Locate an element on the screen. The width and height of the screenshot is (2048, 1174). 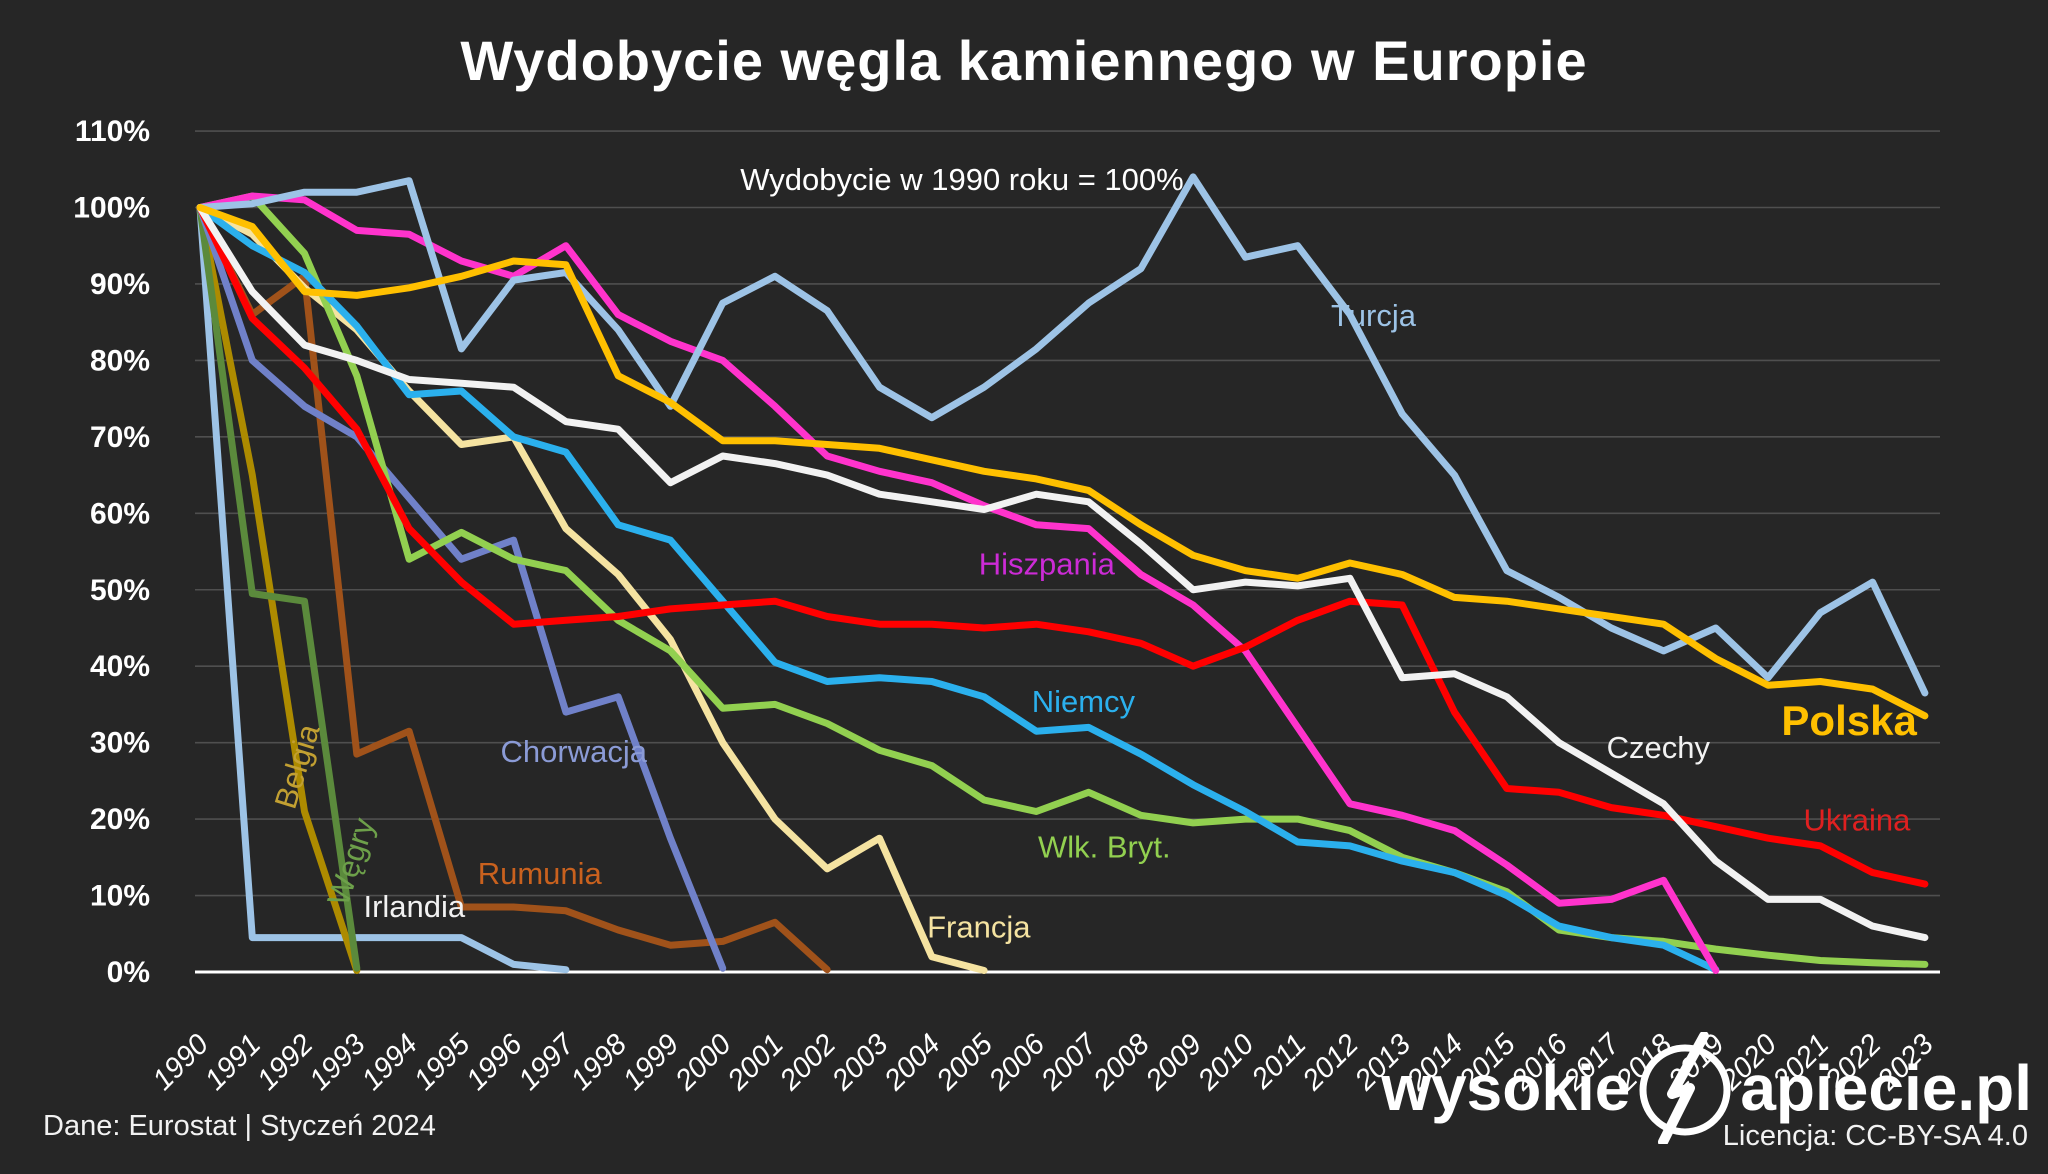
lightning-bolt-icon is located at coordinates (1685, 1088).